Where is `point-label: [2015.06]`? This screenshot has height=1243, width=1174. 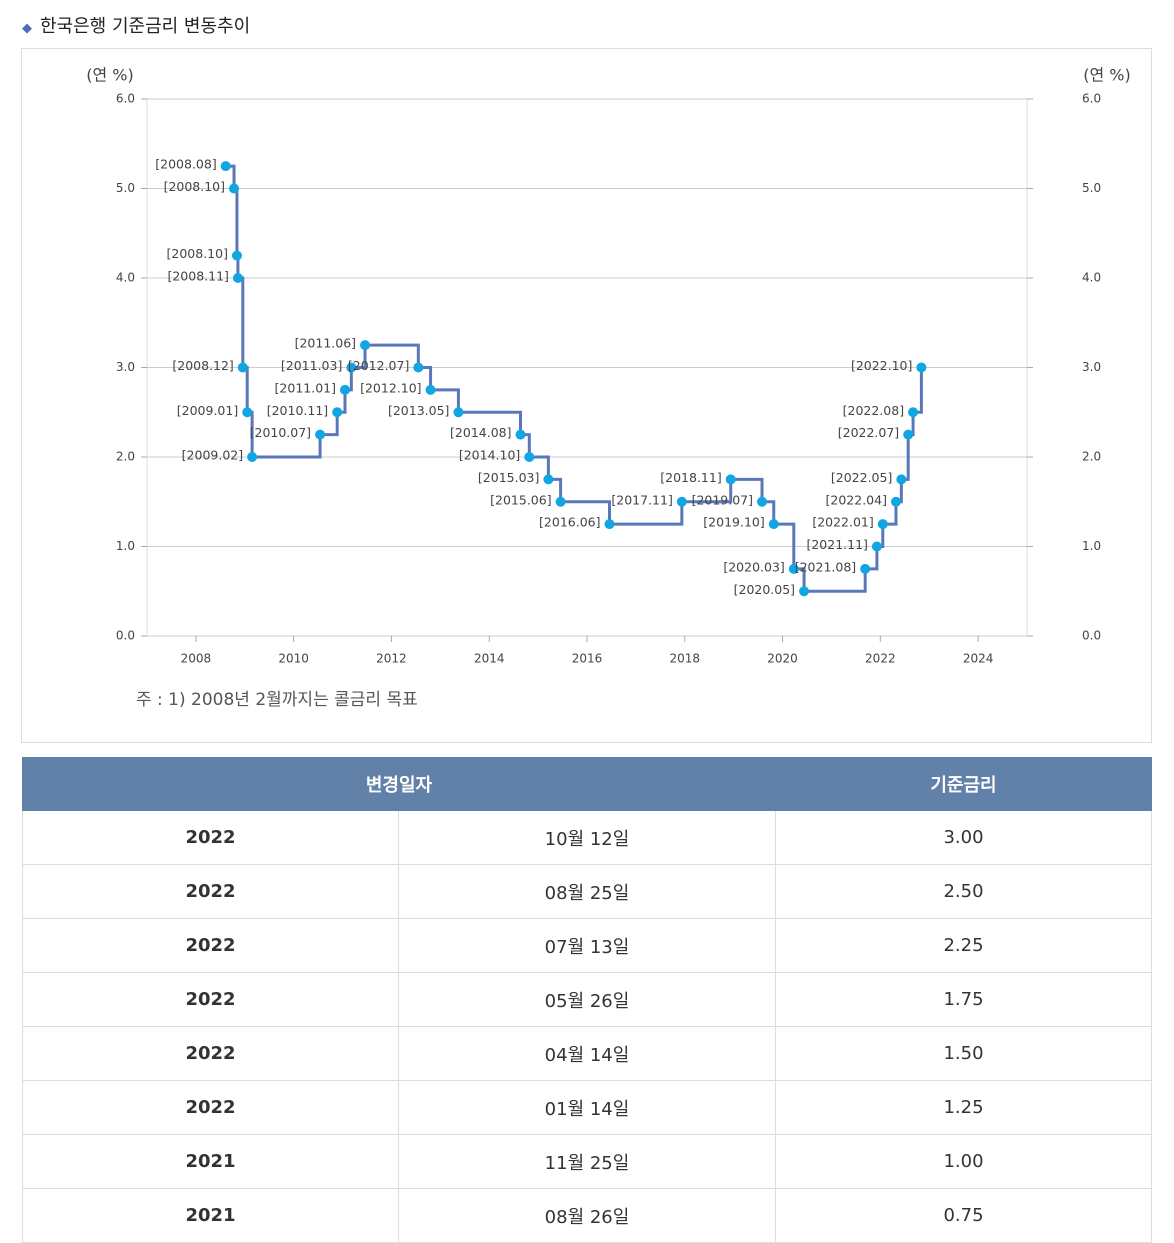 point-label: [2015.06] is located at coordinates (520, 499).